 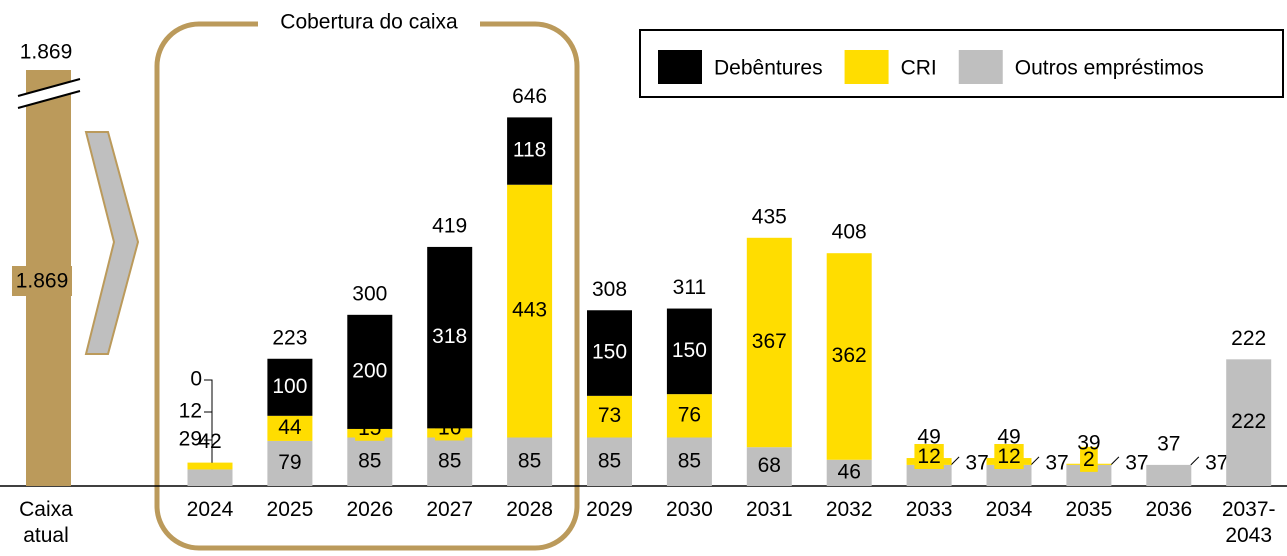 I want to click on annotation: Cobertura do caixa, so click(x=369, y=22).